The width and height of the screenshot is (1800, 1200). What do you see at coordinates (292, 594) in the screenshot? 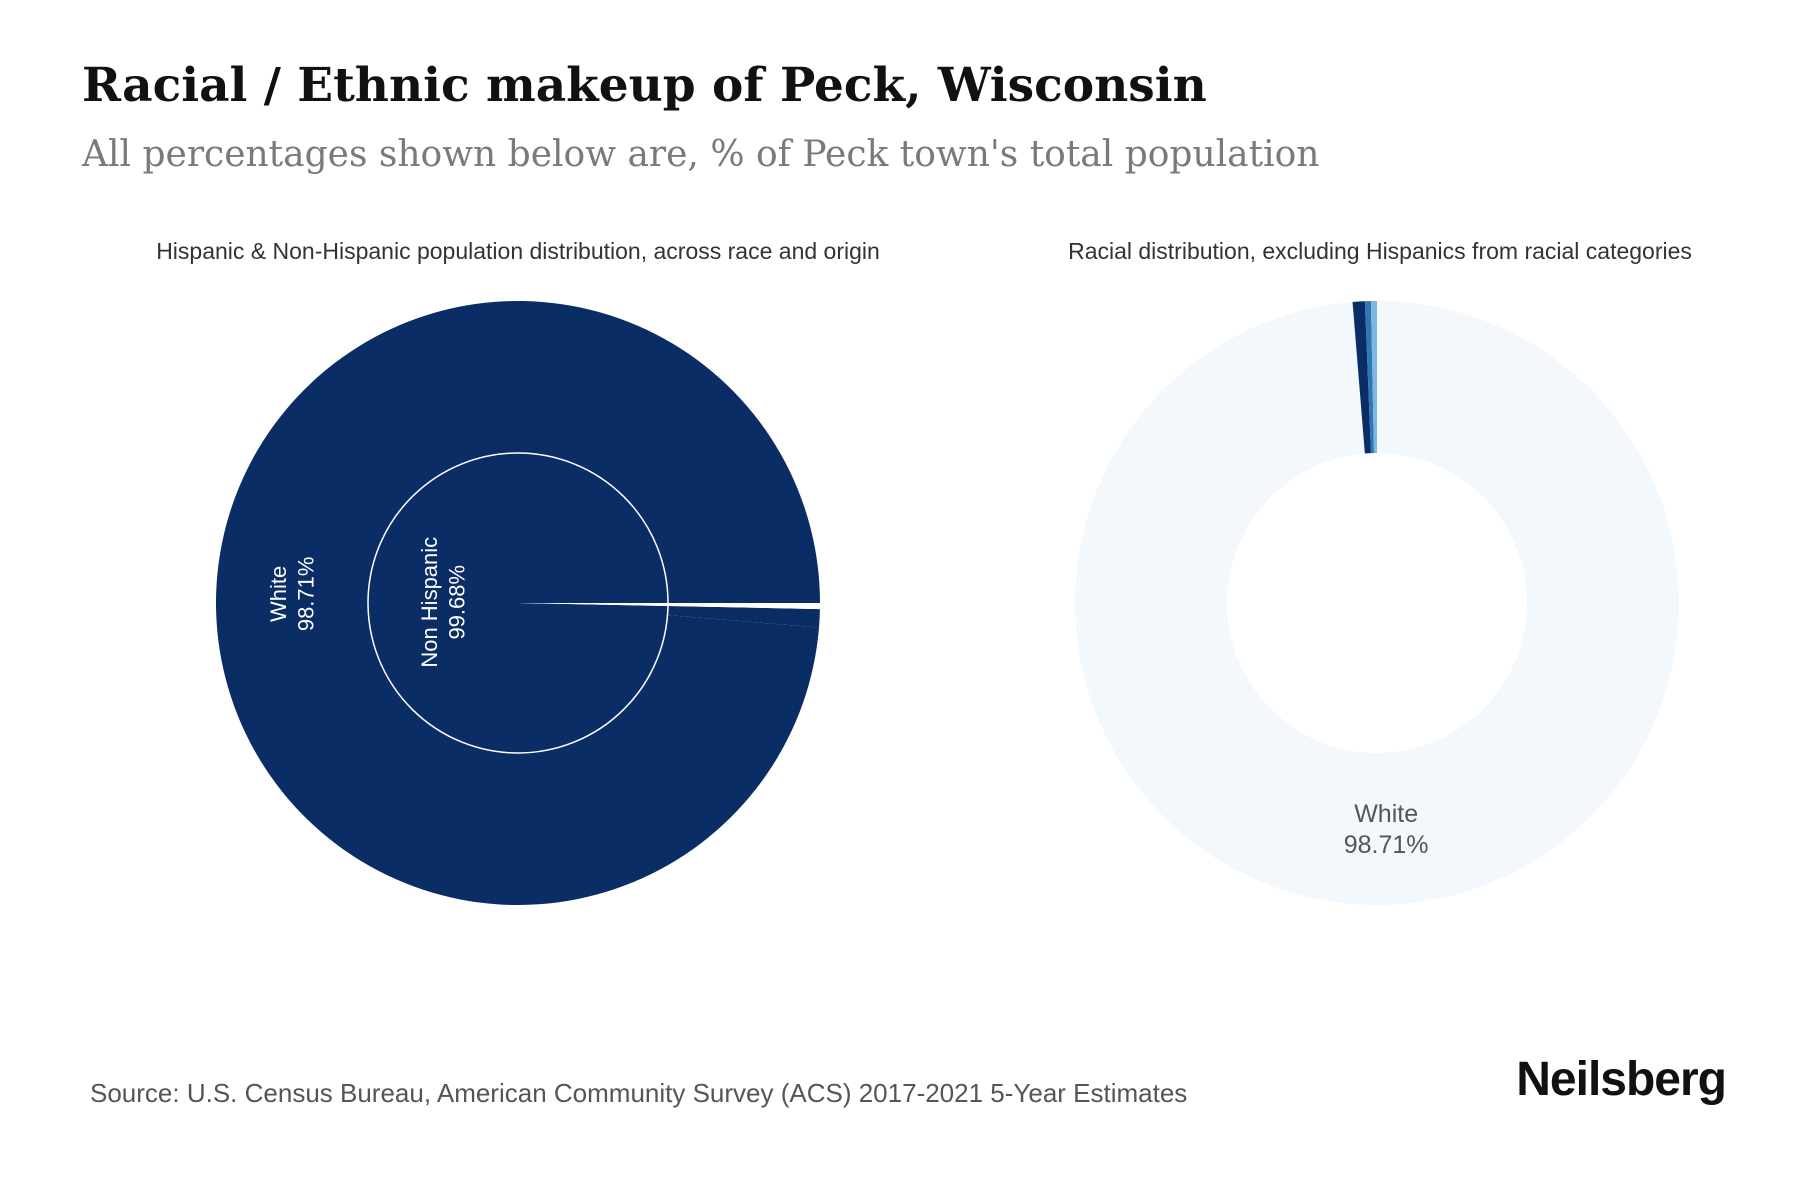
I see `left-outer-label-white: White 98.71%` at bounding box center [292, 594].